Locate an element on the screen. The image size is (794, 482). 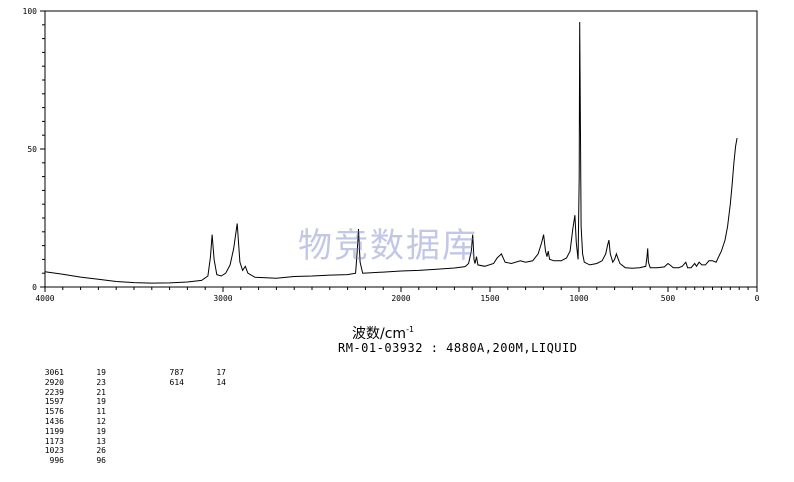
peak-intensity: 96 is located at coordinates (101, 461).